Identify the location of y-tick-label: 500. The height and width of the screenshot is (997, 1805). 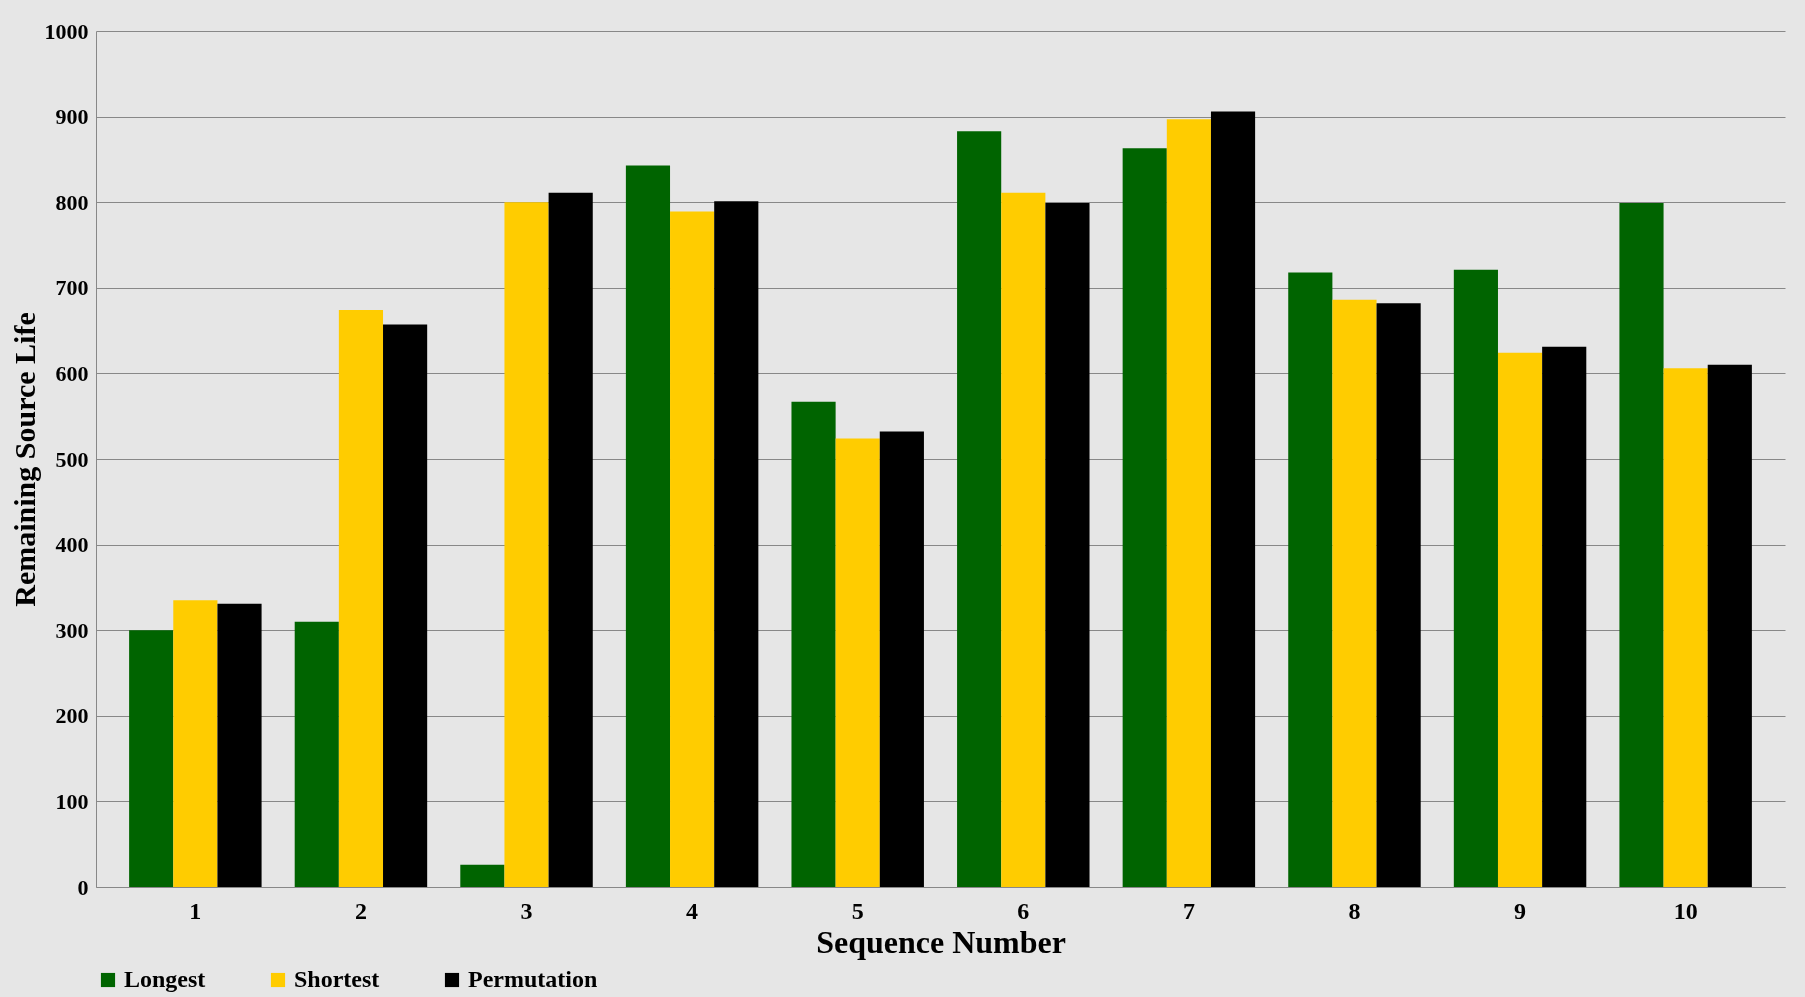
(72, 459).